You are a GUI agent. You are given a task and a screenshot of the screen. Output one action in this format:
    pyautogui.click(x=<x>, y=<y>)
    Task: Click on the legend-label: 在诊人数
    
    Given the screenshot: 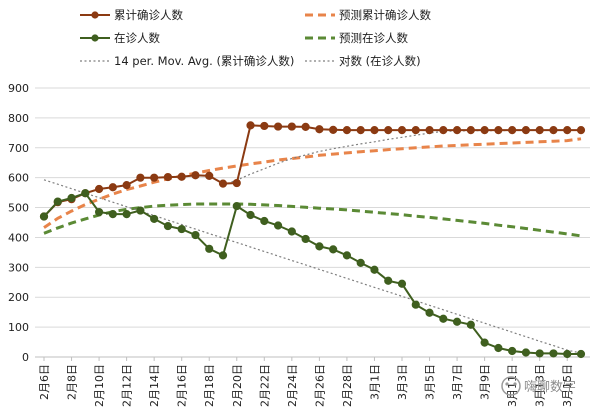 What is the action you would take?
    pyautogui.click(x=137, y=38)
    